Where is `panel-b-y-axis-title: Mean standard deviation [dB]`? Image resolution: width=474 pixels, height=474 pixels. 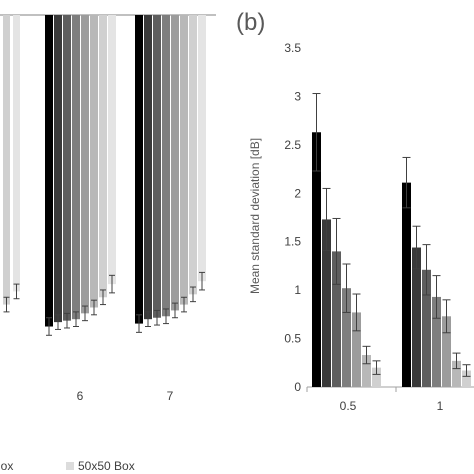 panel-b-y-axis-title: Mean standard deviation [dB] is located at coordinates (255, 216).